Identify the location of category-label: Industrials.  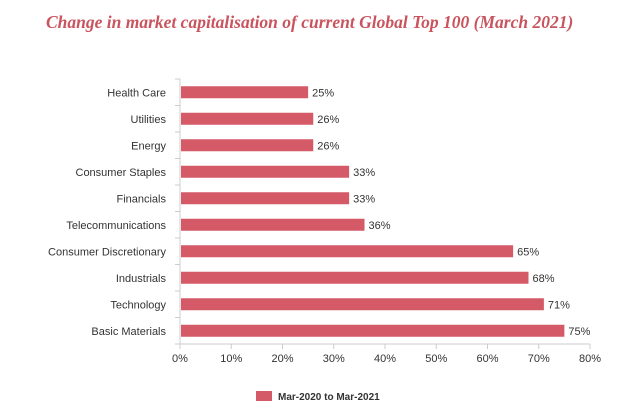
(141, 279).